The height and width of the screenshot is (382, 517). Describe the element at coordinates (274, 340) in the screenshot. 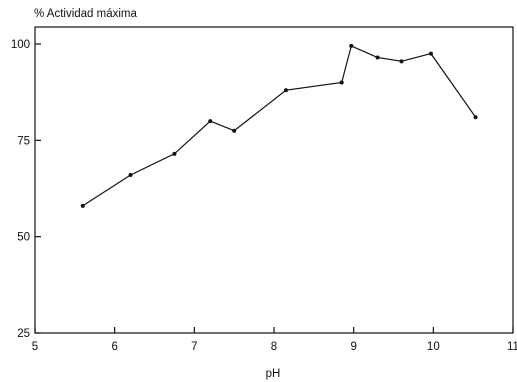

I see `x-axis-ticks: 5 6 7 8 9 10 11` at that location.